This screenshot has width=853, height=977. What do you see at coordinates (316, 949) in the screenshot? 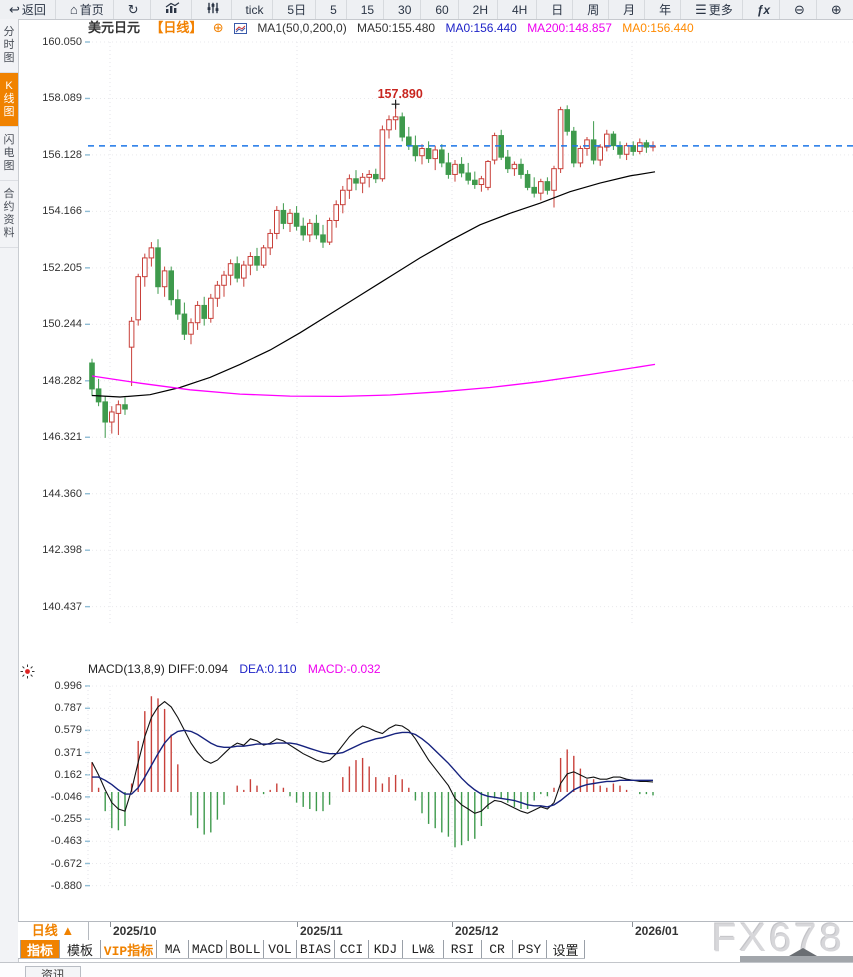
I see `tab-BIAS: BIAS` at bounding box center [316, 949].